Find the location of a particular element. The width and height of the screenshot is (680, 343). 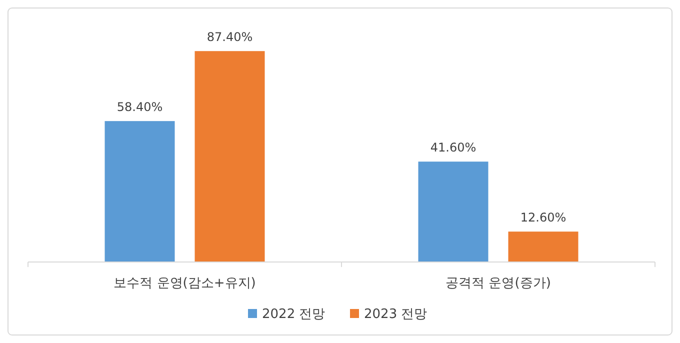

x-tick-label: 보수적 운영(감소+유지) is located at coordinates (185, 283).